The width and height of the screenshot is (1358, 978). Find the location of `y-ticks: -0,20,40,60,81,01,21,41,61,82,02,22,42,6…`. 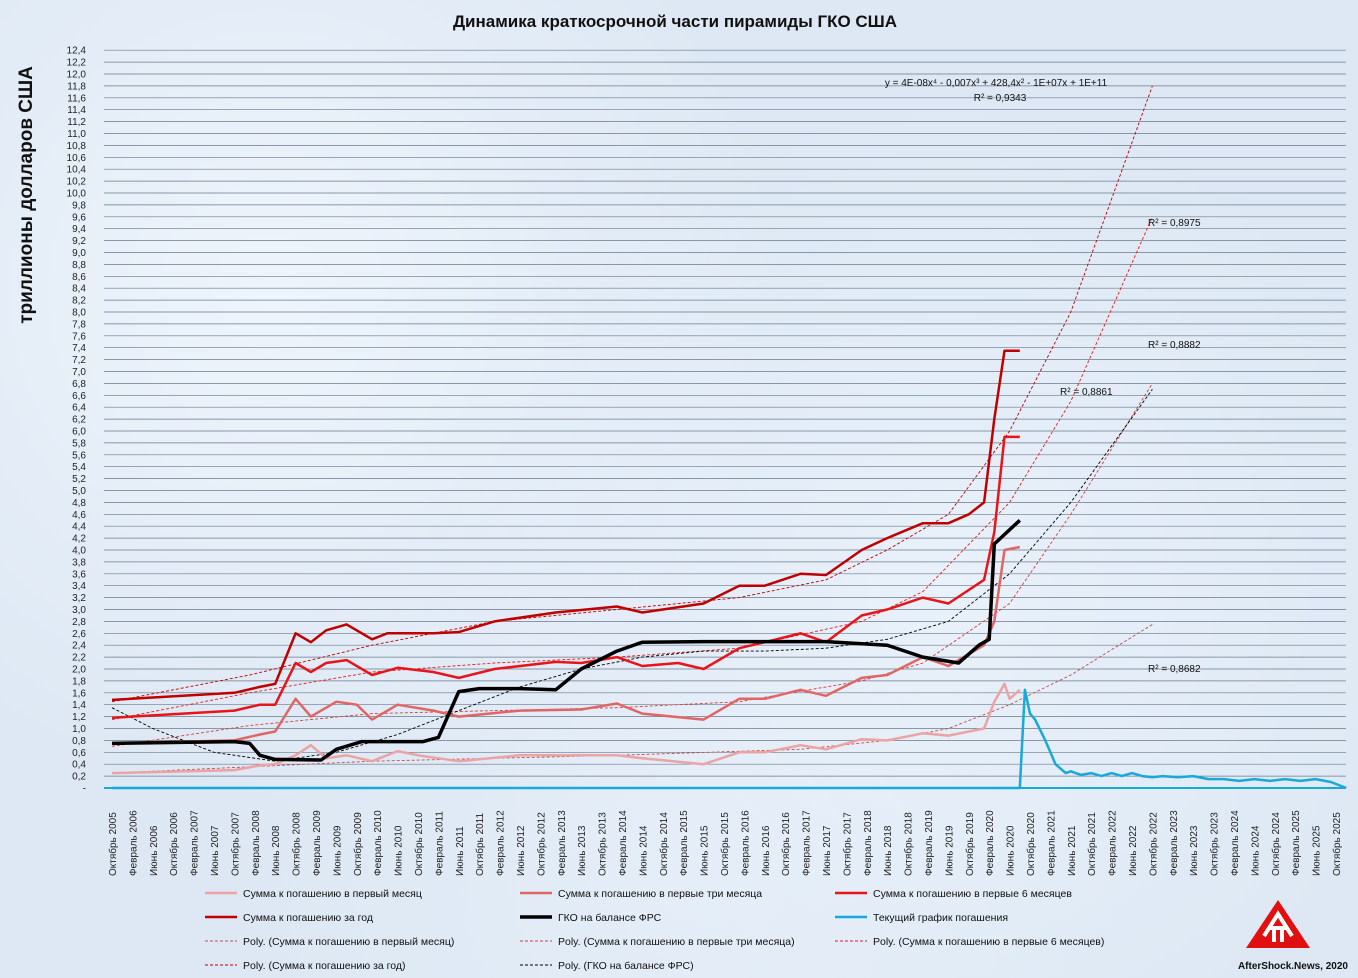

y-ticks: -0,20,40,60,81,01,21,41,61,82,02,22,42,6… is located at coordinates (77, 420).